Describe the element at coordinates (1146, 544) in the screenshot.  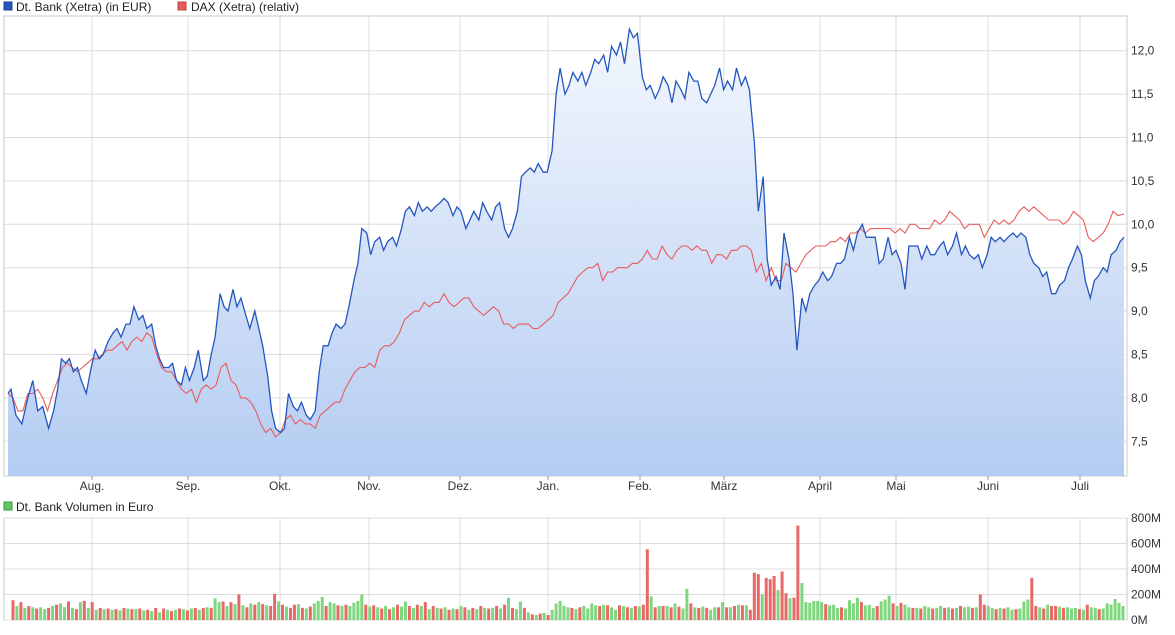
I see `volume-y-tick-label: 600M` at that location.